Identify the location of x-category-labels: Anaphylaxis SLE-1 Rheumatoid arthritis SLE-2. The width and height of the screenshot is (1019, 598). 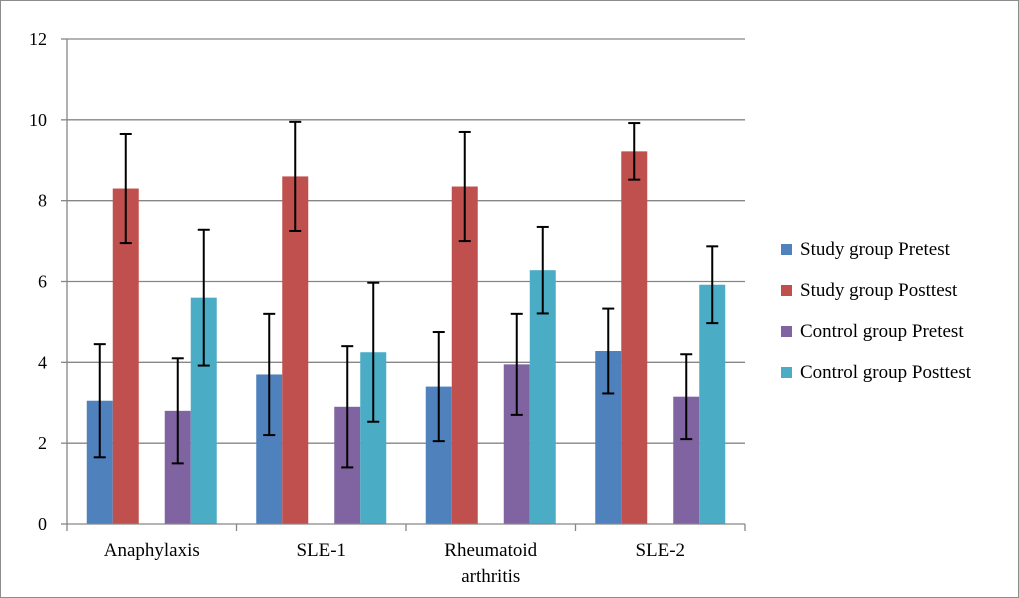
(394, 563).